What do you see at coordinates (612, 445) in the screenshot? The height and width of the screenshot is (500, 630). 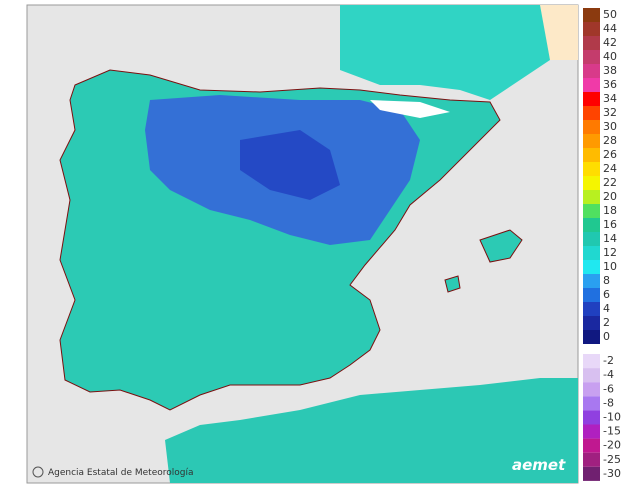 I see `legend-label: -20` at bounding box center [612, 445].